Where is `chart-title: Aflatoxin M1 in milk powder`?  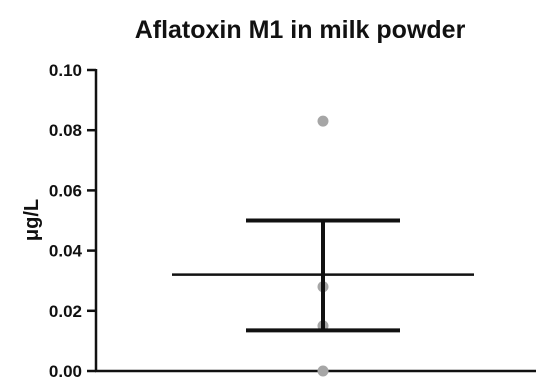
chart-title: Aflatoxin M1 in milk powder is located at coordinates (300, 30).